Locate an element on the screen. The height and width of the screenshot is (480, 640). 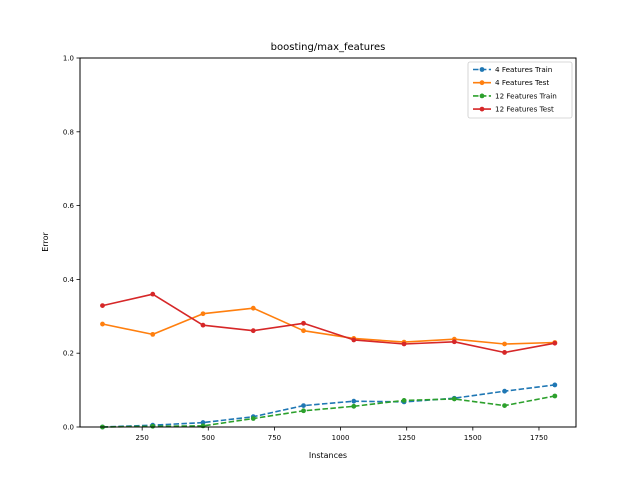
legend-item: 4 Features Test is located at coordinates (511, 82).